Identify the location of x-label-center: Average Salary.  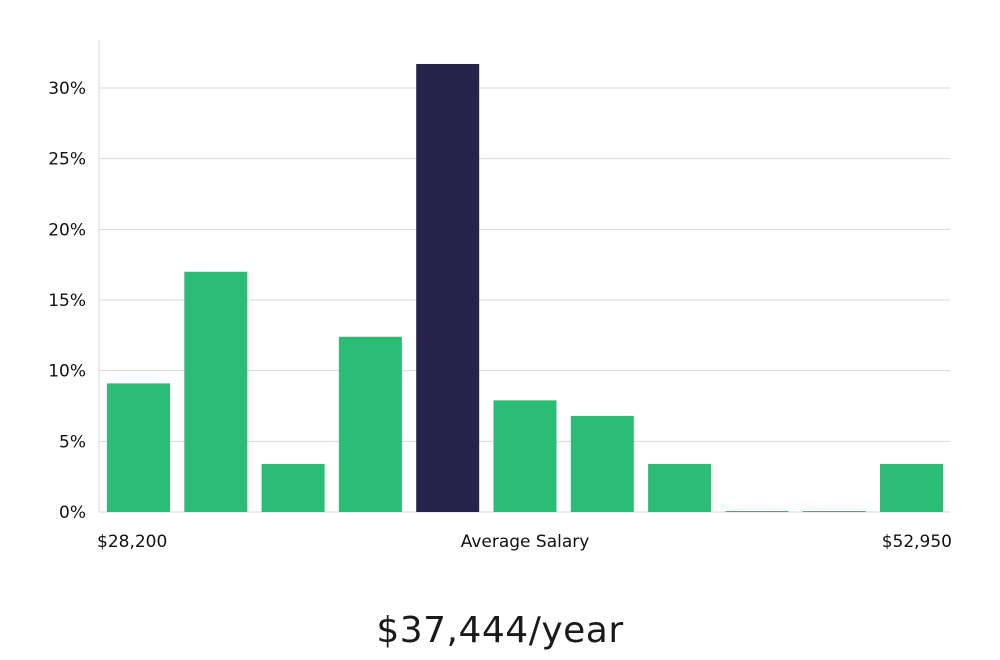
(525, 542).